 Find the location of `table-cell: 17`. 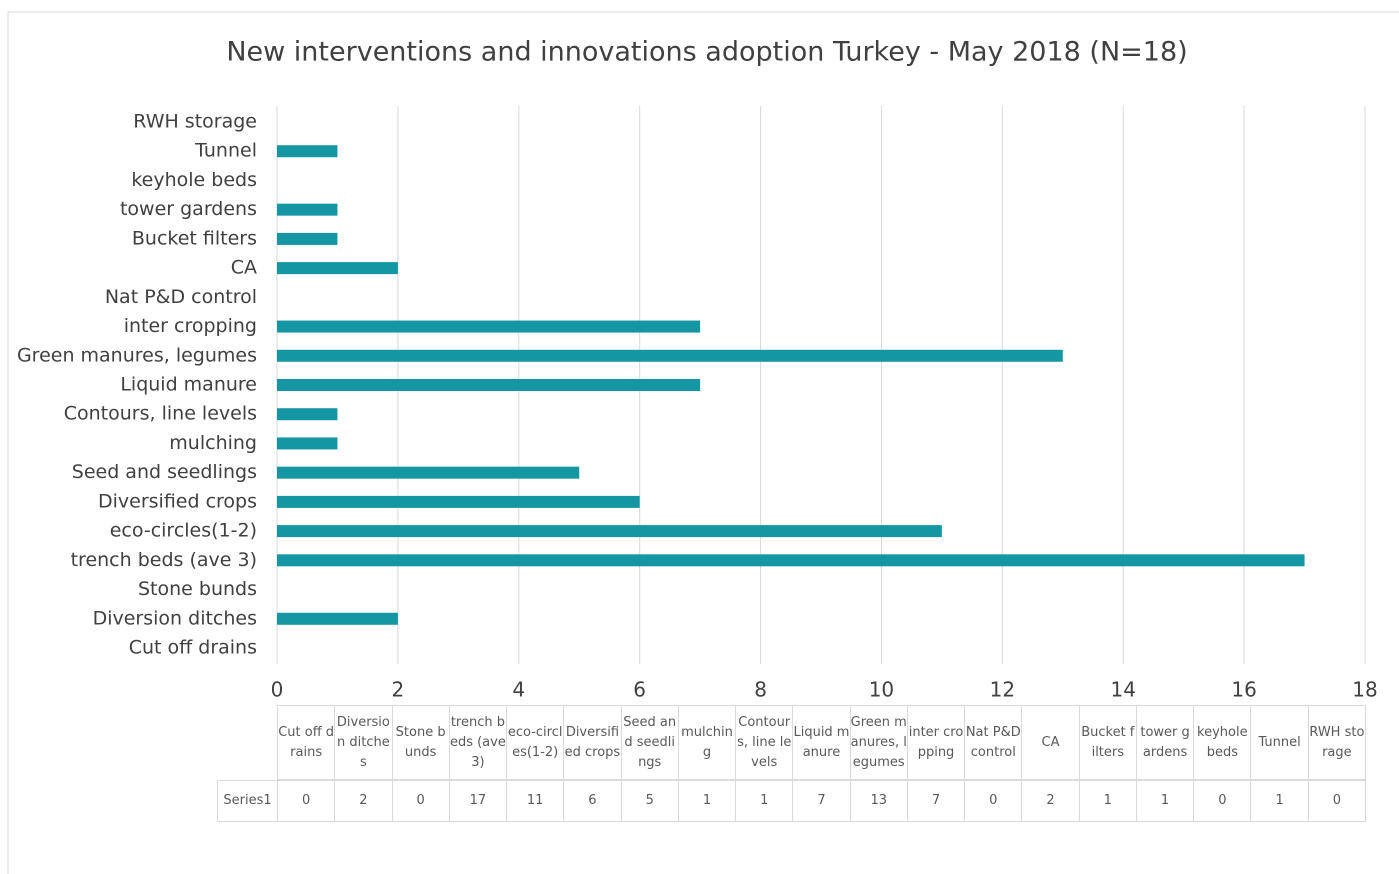

table-cell: 17 is located at coordinates (478, 801).